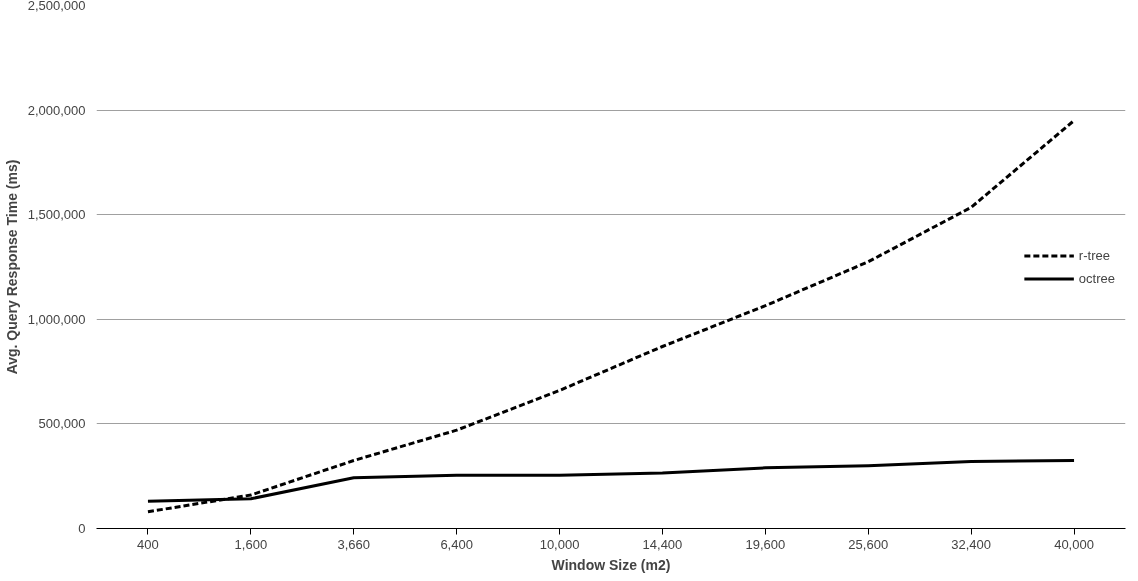 This screenshot has width=1138, height=581. What do you see at coordinates (765, 544) in the screenshot?
I see `x-tick-label: 19,600` at bounding box center [765, 544].